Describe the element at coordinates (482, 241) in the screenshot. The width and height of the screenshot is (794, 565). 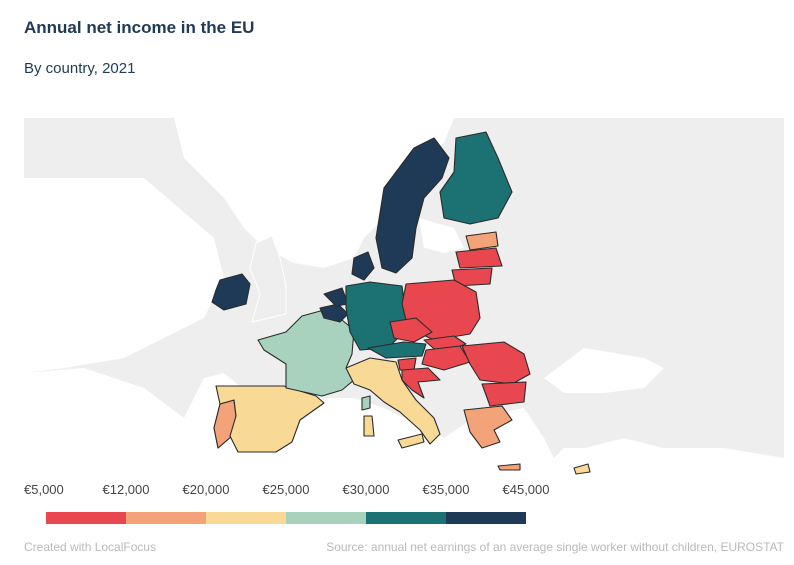
I see `country-estonia` at that location.